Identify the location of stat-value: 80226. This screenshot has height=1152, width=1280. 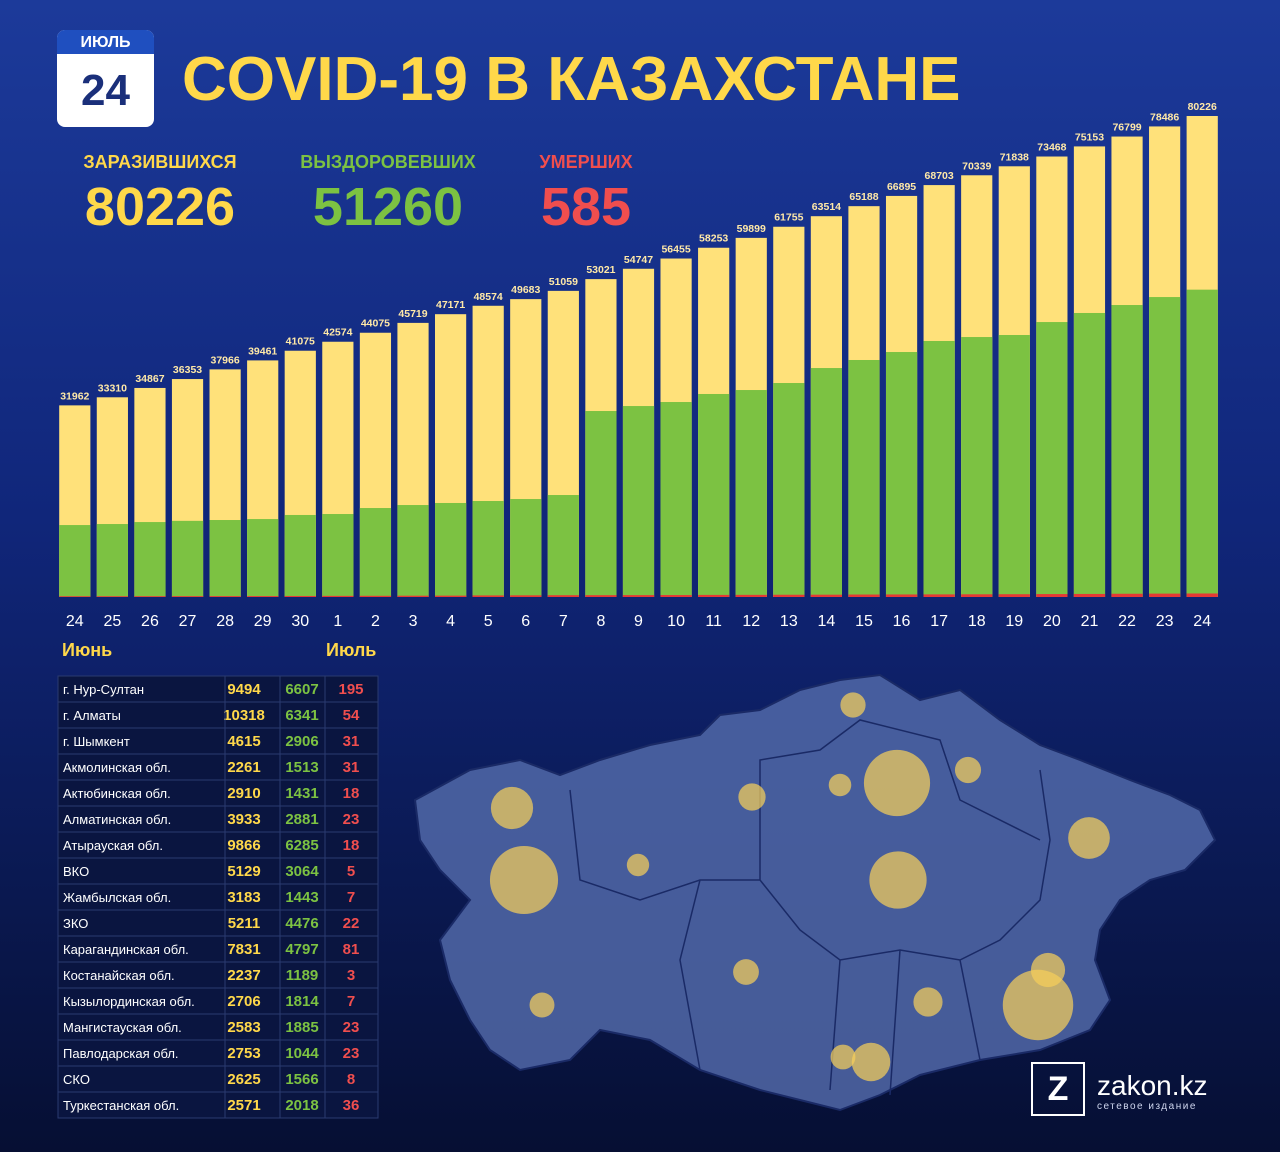
(160, 207).